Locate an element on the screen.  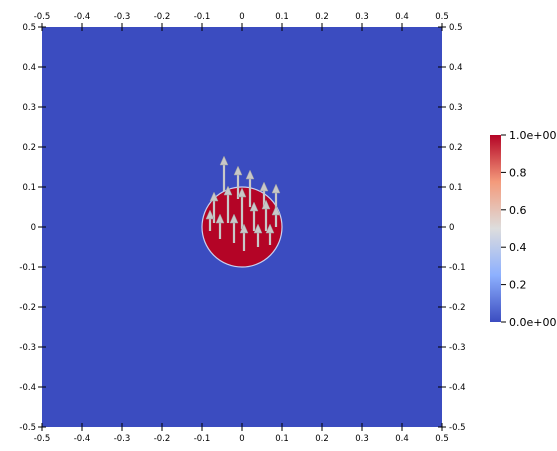
x-tick-label-top: 0.4 is located at coordinates (402, 17).